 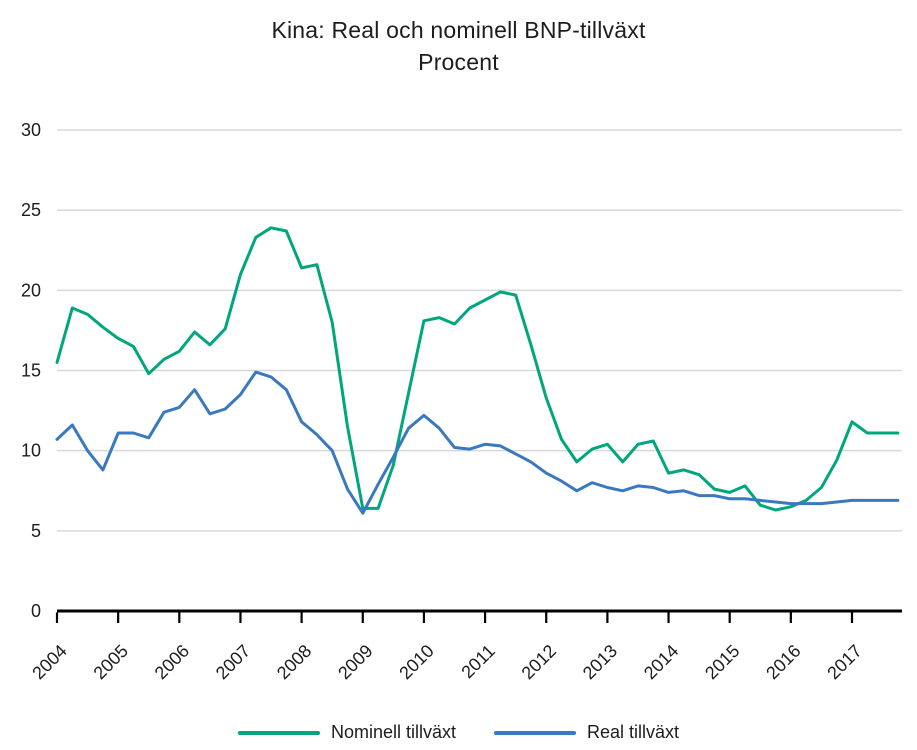 I want to click on chart-subtitle: Procent, so click(x=458, y=62).